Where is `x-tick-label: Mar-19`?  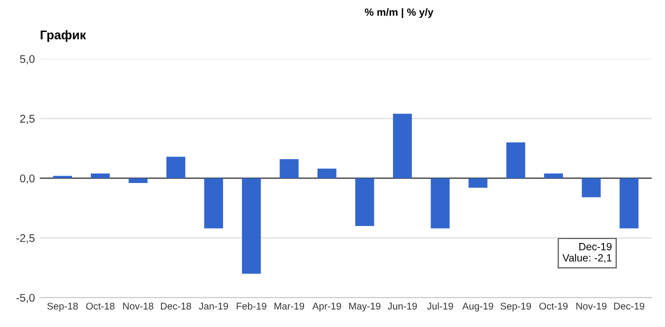 x-tick-label: Mar-19 is located at coordinates (289, 306).